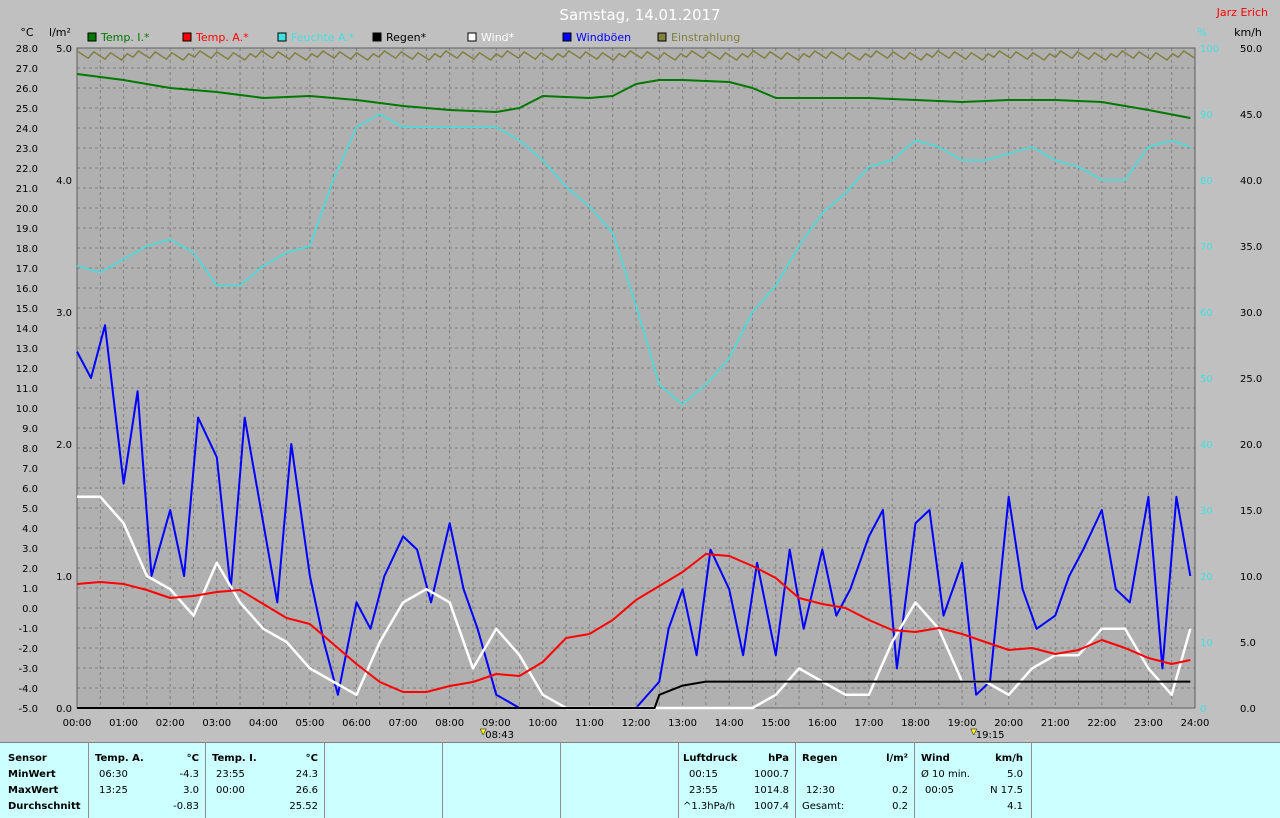 The height and width of the screenshot is (818, 1280). Describe the element at coordinates (77, 723) in the screenshot. I see `time-tick-label: 00:00` at that location.